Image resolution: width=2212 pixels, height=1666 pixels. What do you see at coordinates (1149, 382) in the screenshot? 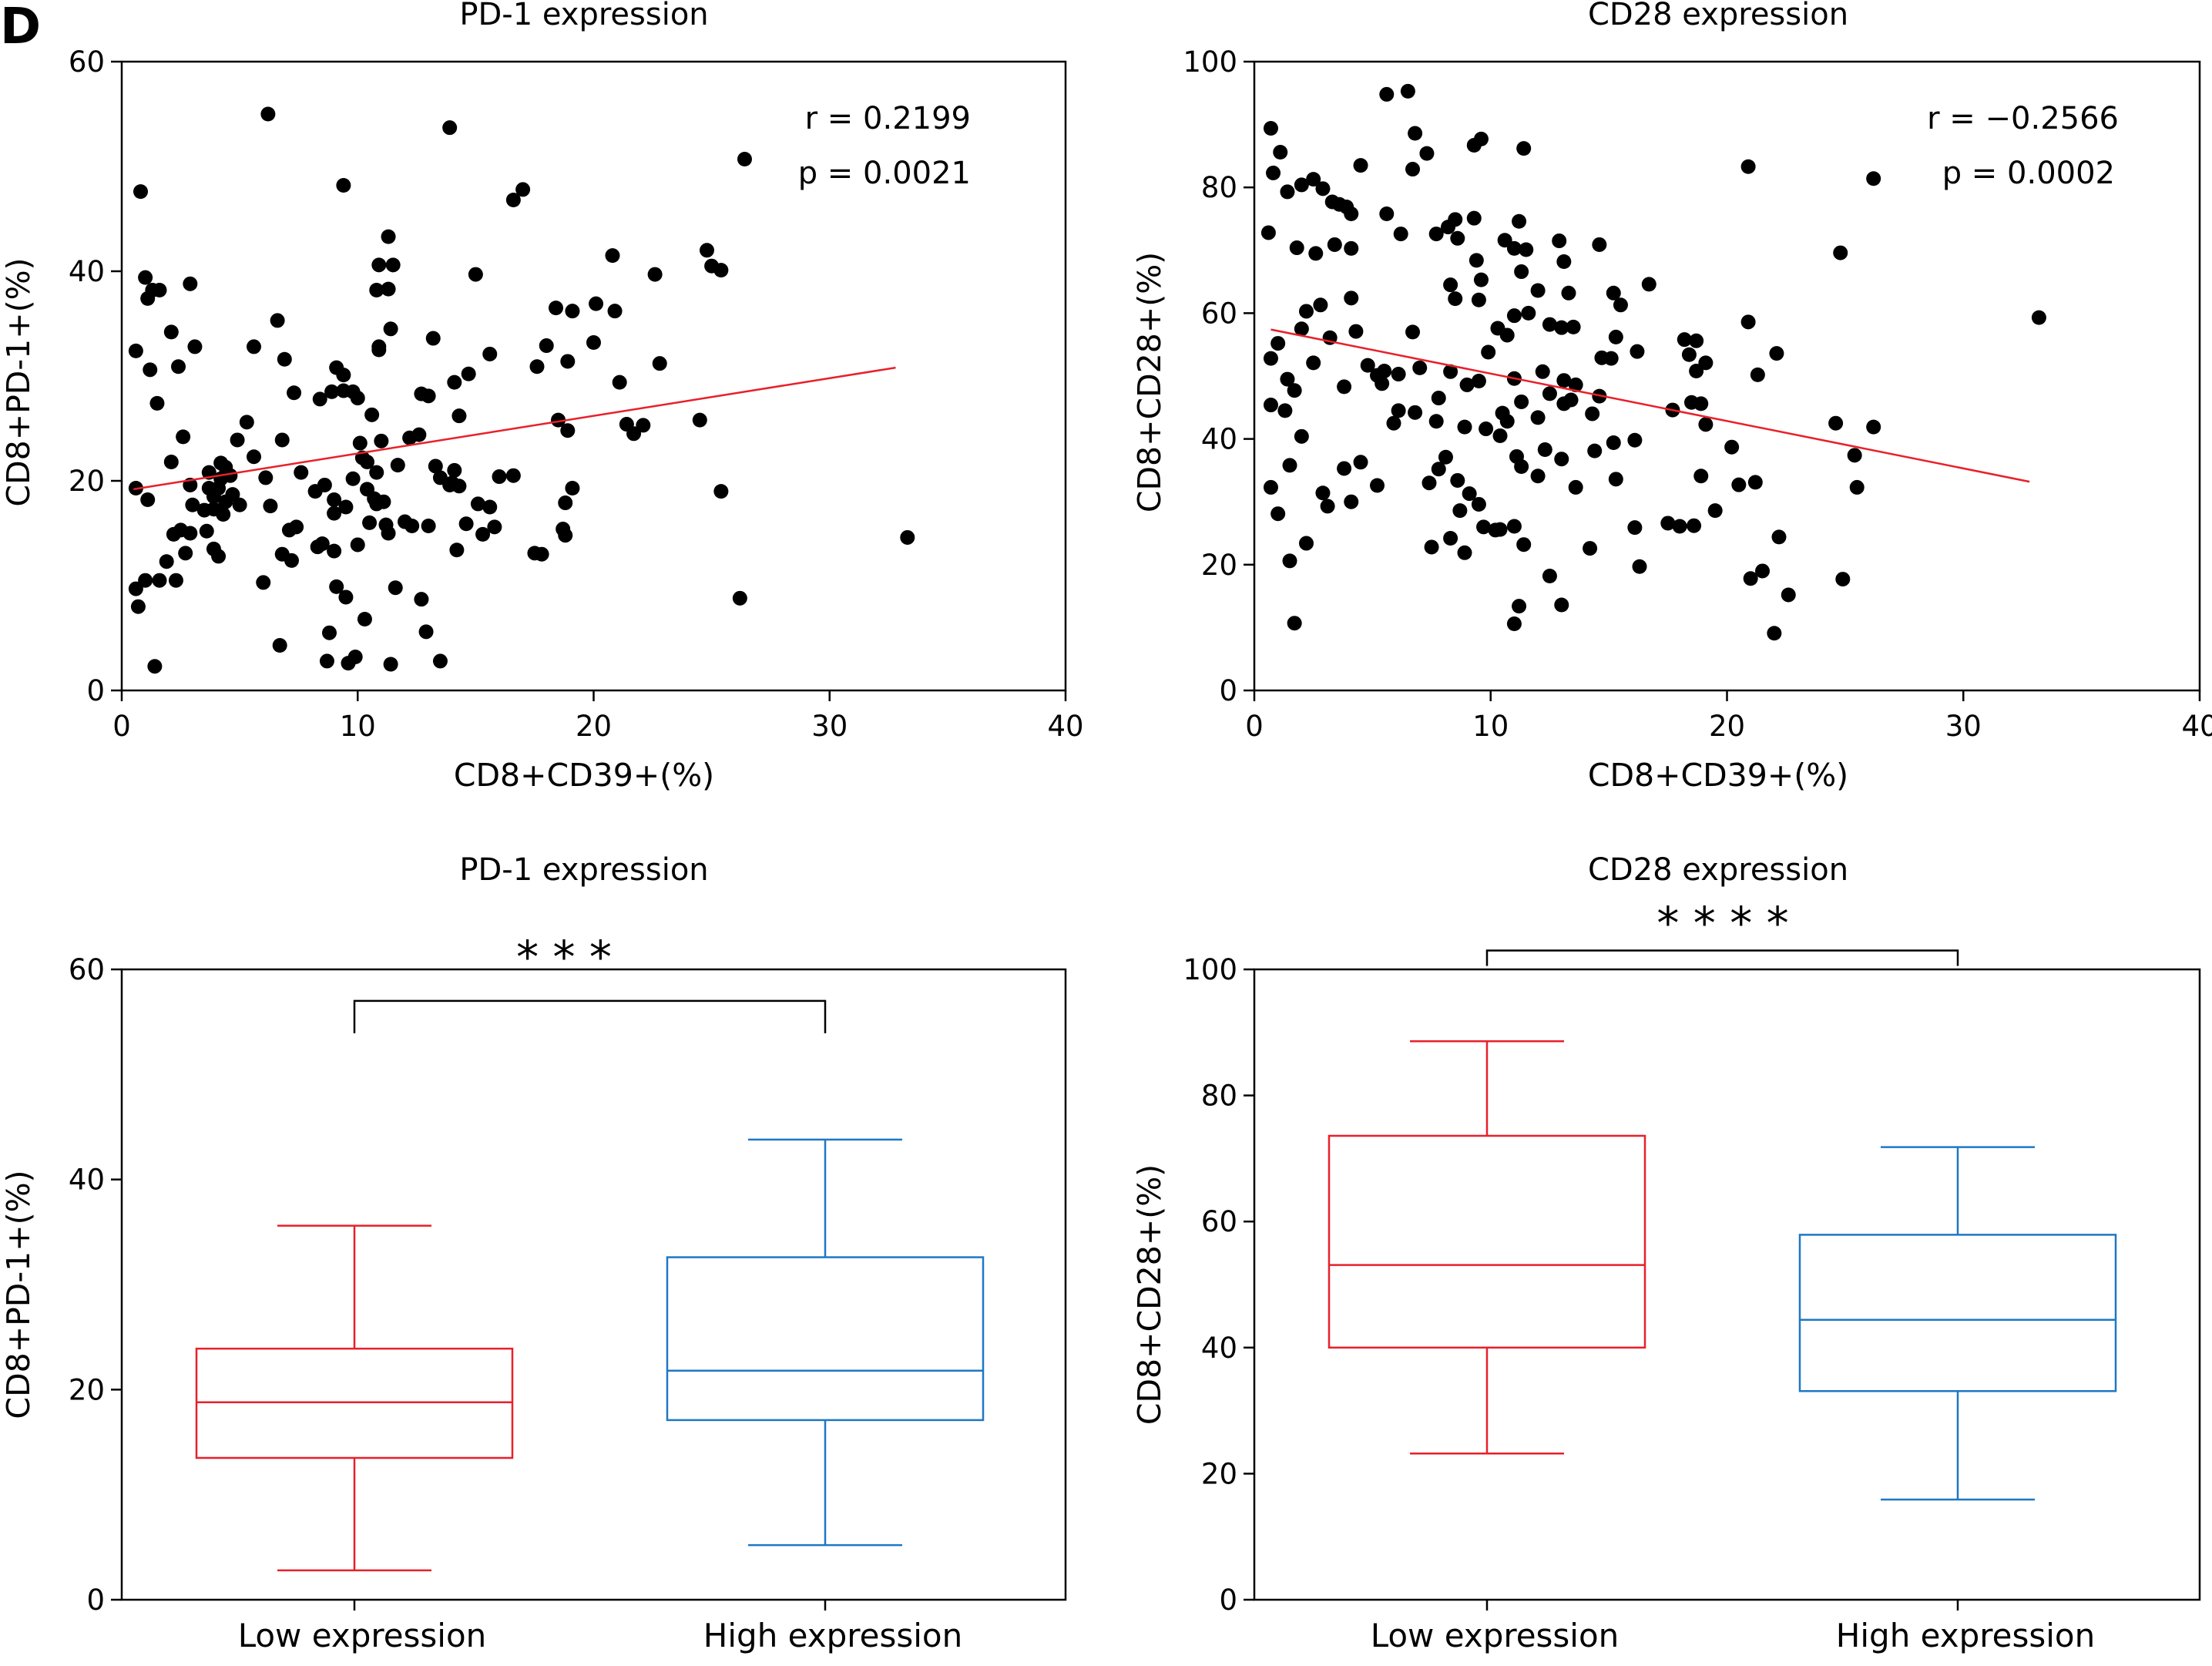
I see `y-axis-label: CD8+CD28+(%)` at bounding box center [1149, 382].